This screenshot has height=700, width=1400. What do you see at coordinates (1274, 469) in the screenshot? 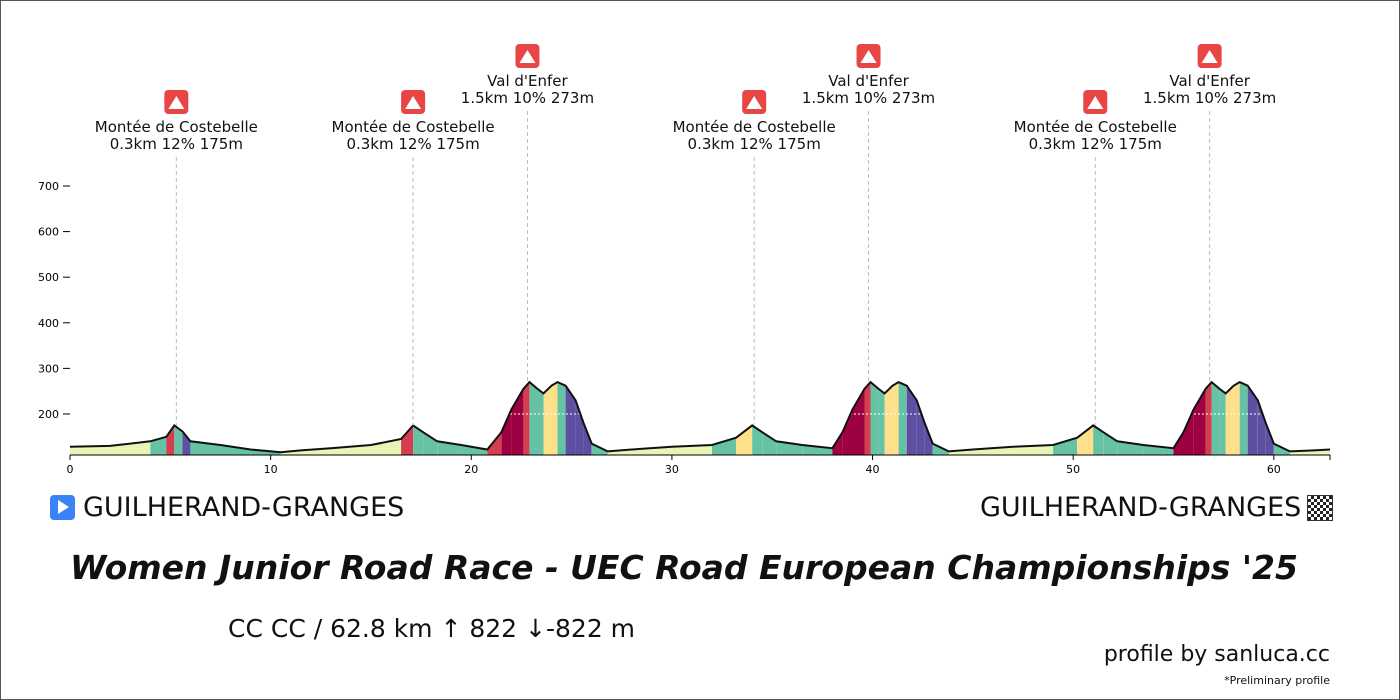
I see `x-tick-label: 60` at bounding box center [1274, 469].